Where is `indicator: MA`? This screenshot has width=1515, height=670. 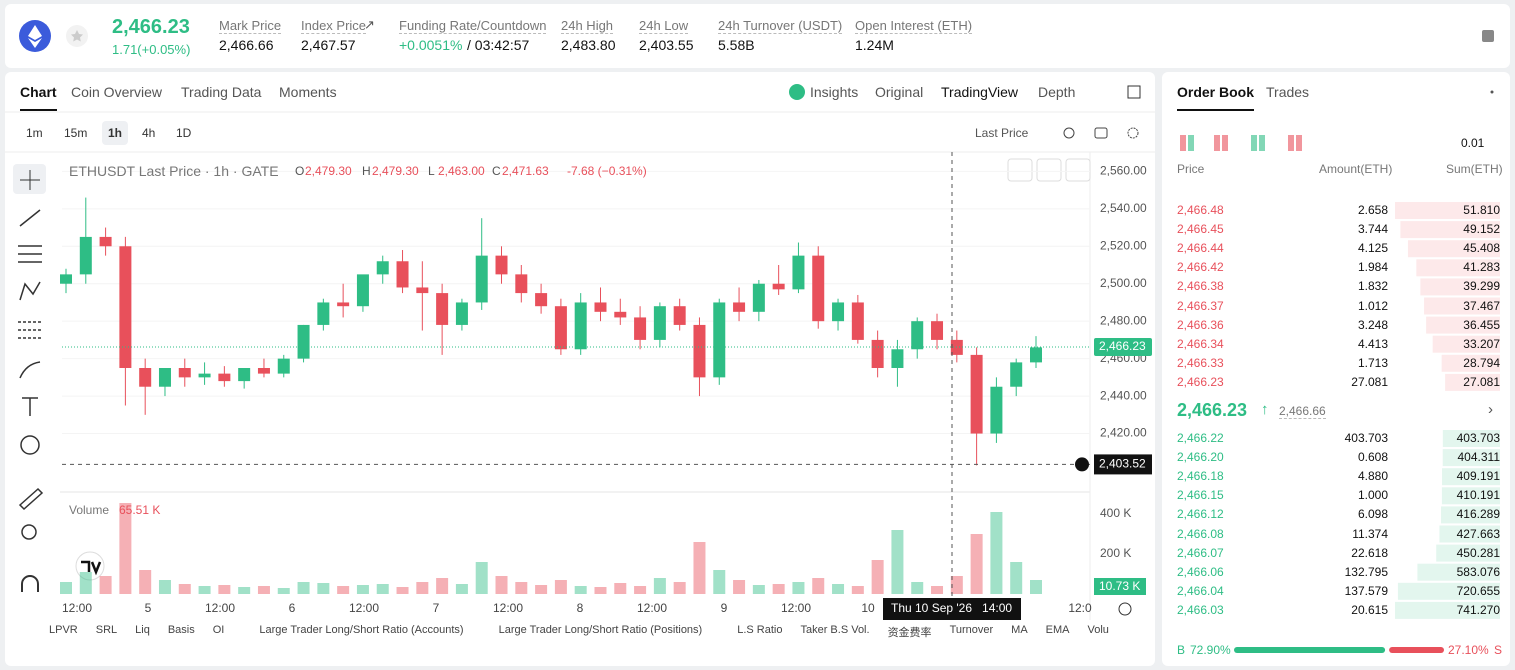
indicator: MA is located at coordinates (1019, 630).